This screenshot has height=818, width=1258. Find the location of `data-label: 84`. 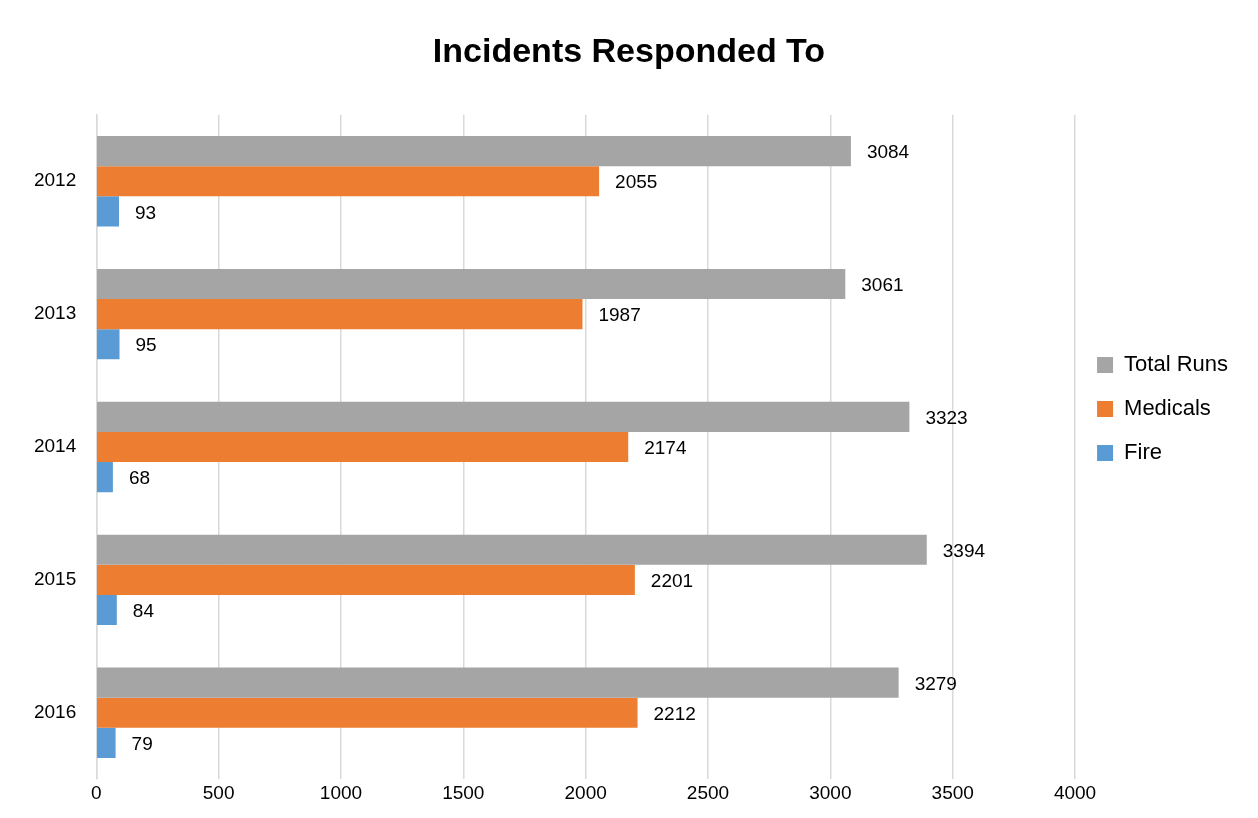

data-label: 84 is located at coordinates (143, 611).